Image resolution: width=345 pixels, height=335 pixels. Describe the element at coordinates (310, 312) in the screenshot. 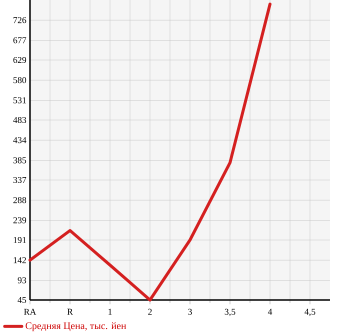

I see `x-tick-label: 4,5` at that location.